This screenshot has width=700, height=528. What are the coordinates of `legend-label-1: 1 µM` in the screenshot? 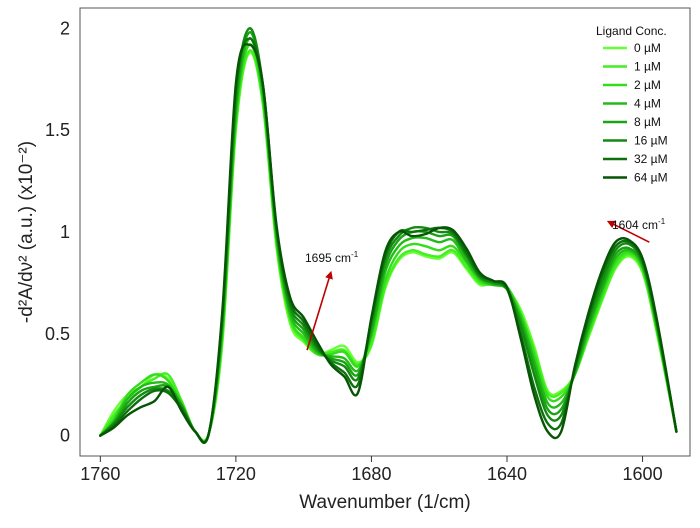 It's located at (647, 67).